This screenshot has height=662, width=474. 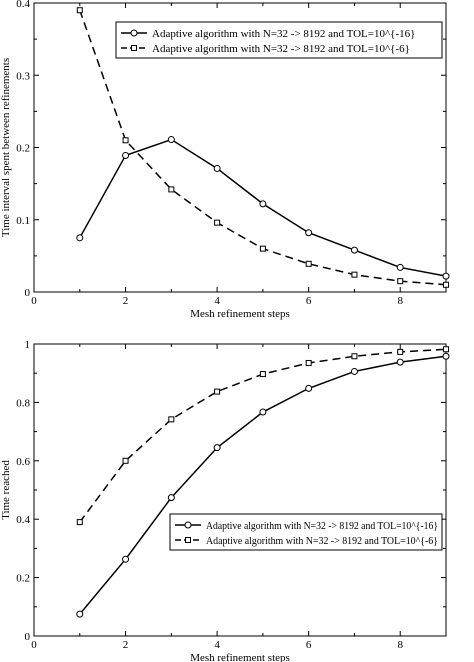 I want to click on y-axis-label: Time interval spent between refinements, so click(x=6, y=147).